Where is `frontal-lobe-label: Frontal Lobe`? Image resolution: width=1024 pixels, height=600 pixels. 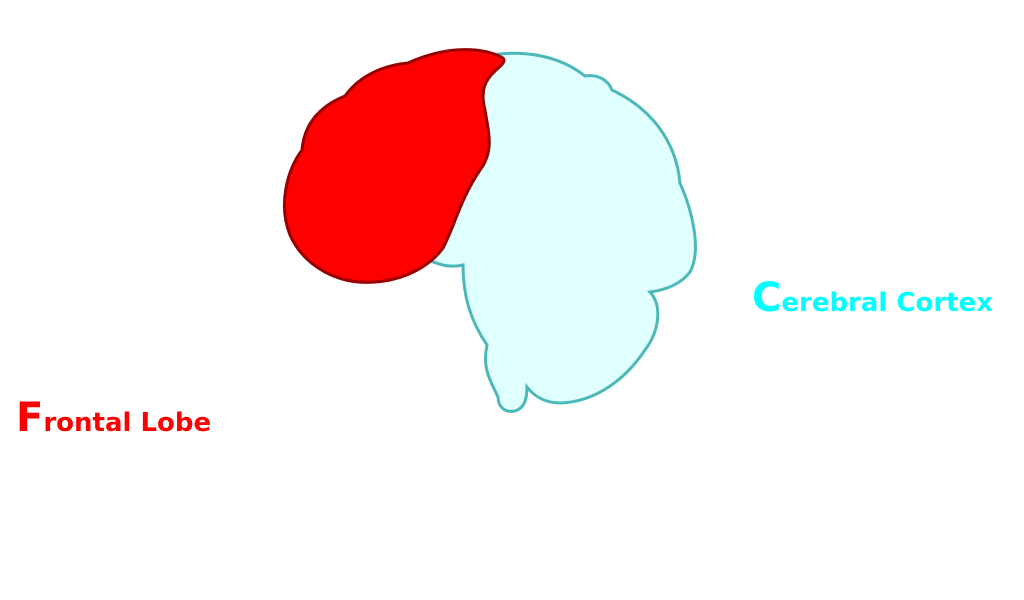
frontal-lobe-label: Frontal Lobe is located at coordinates (113, 418).